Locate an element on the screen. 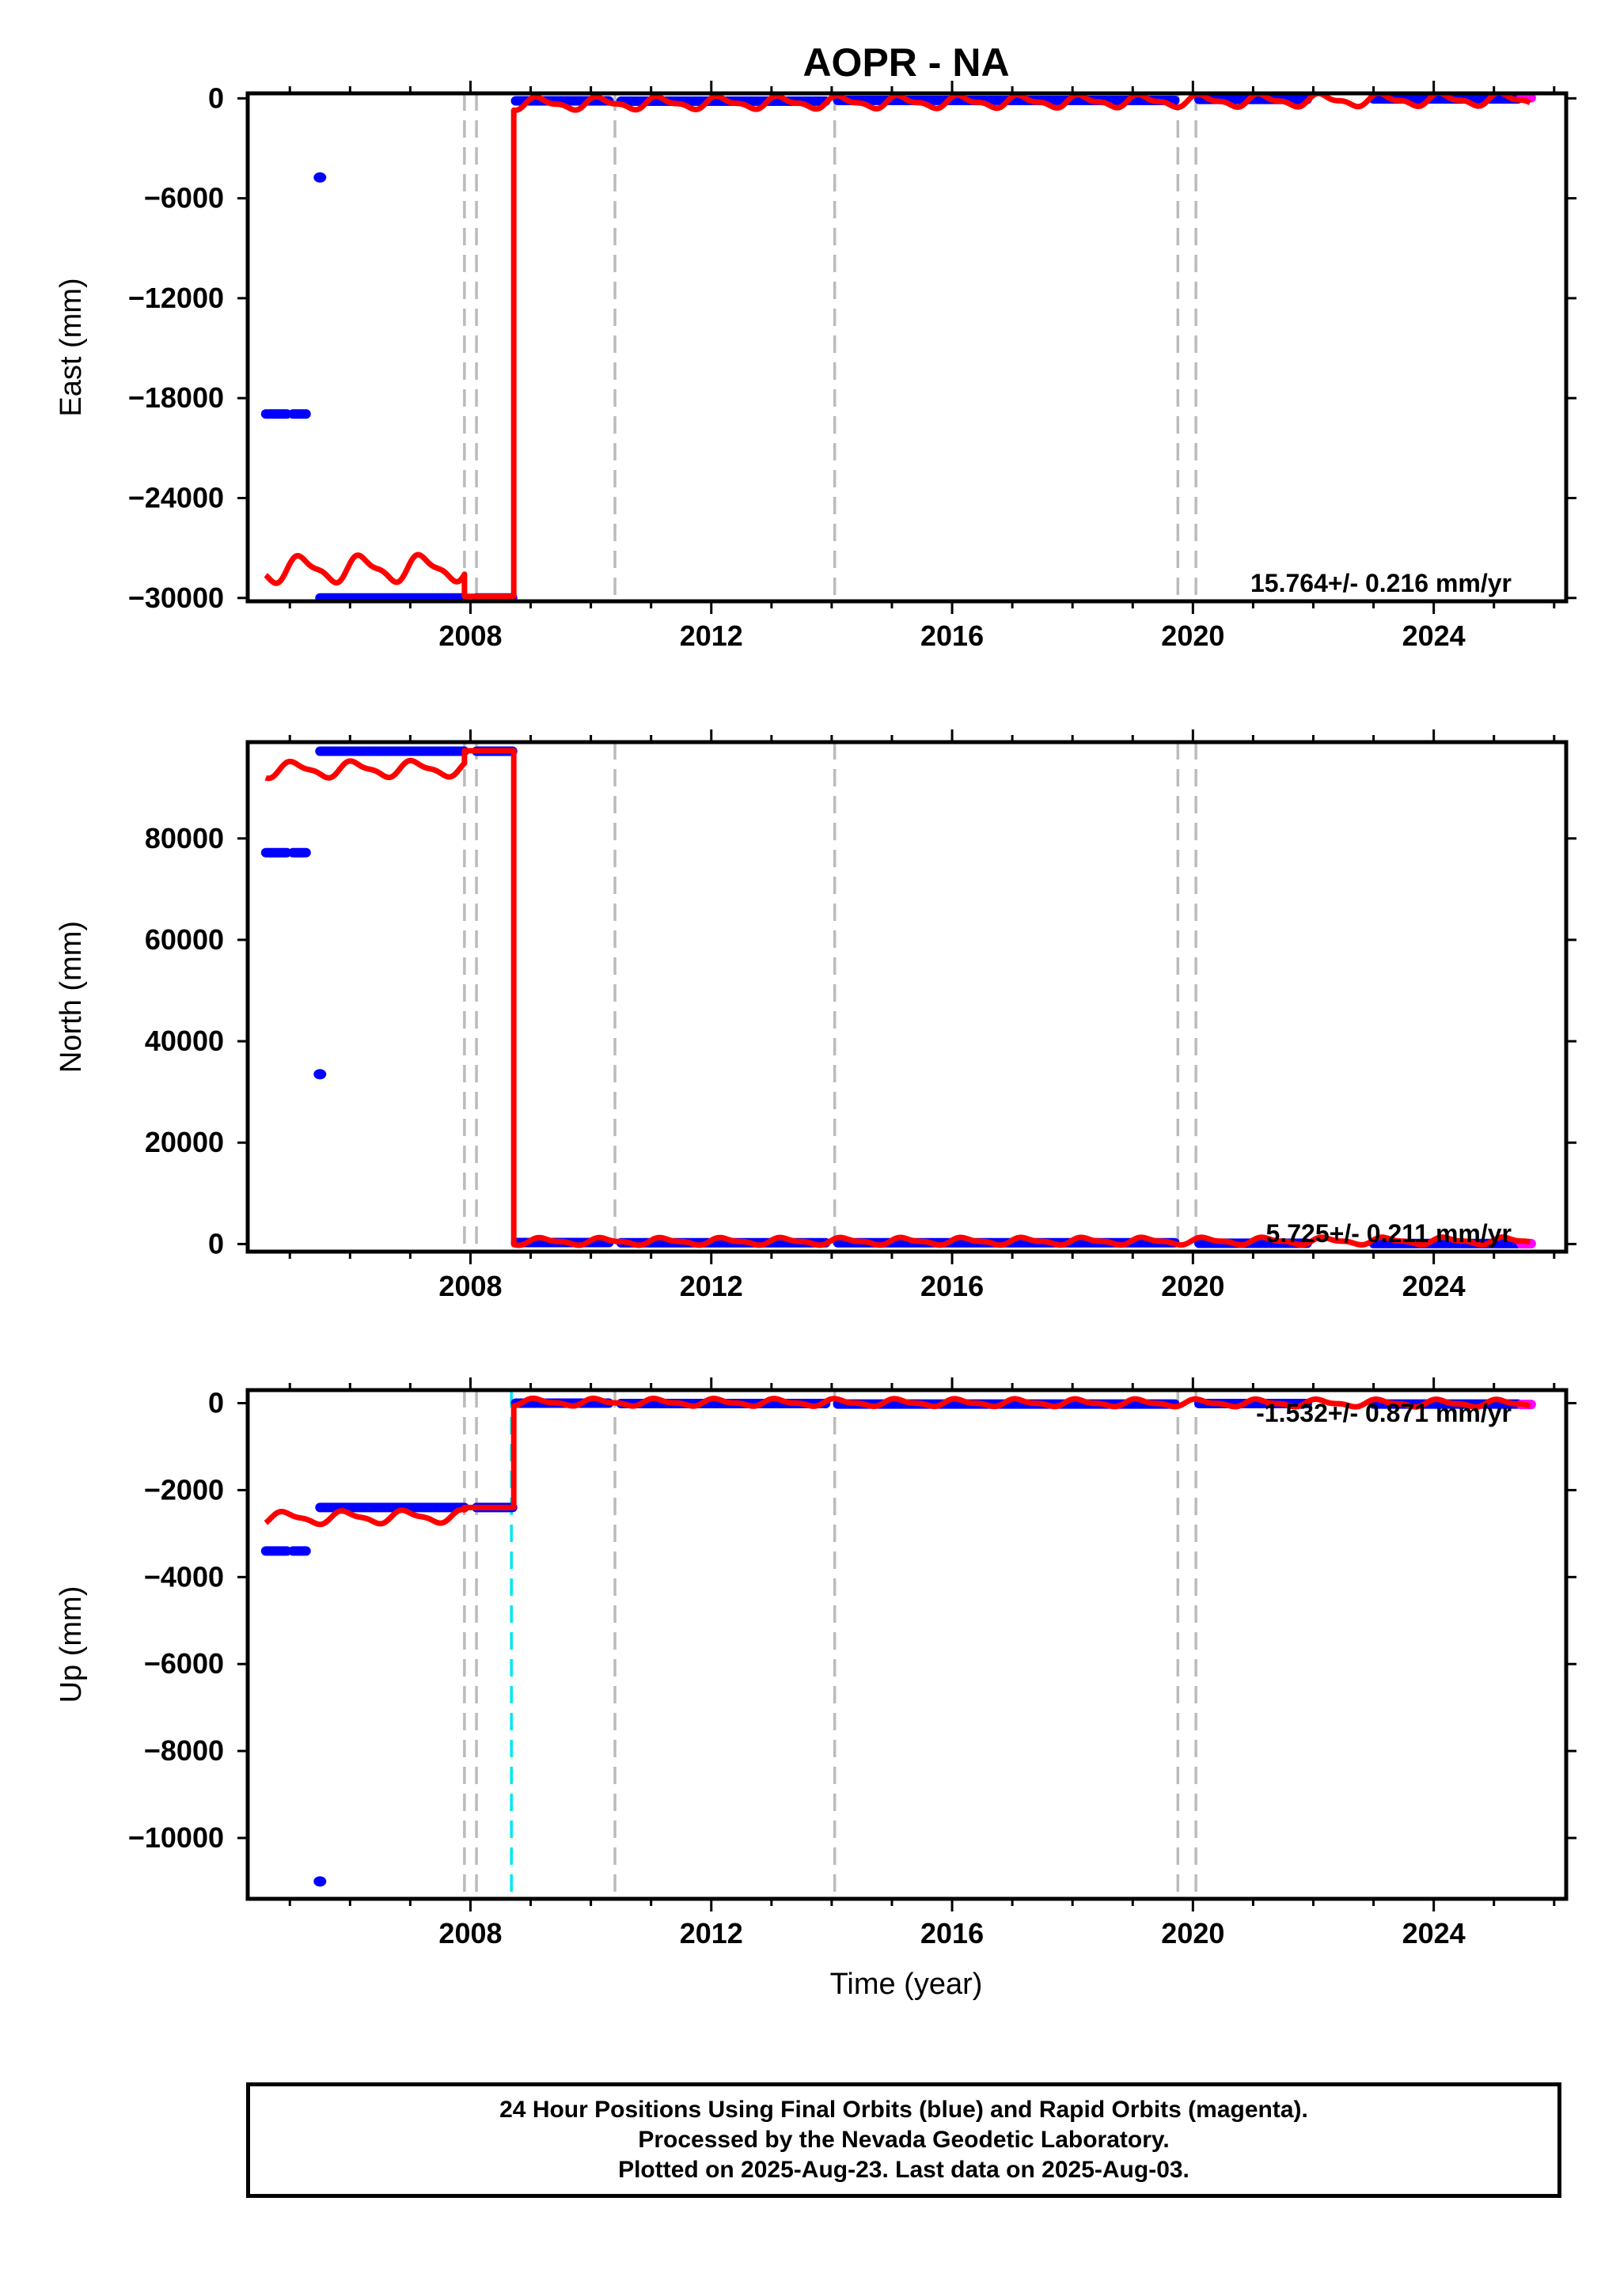 Image resolution: width=1620 pixels, height=2296 pixels. y-tick-label: −24000 is located at coordinates (176, 497).